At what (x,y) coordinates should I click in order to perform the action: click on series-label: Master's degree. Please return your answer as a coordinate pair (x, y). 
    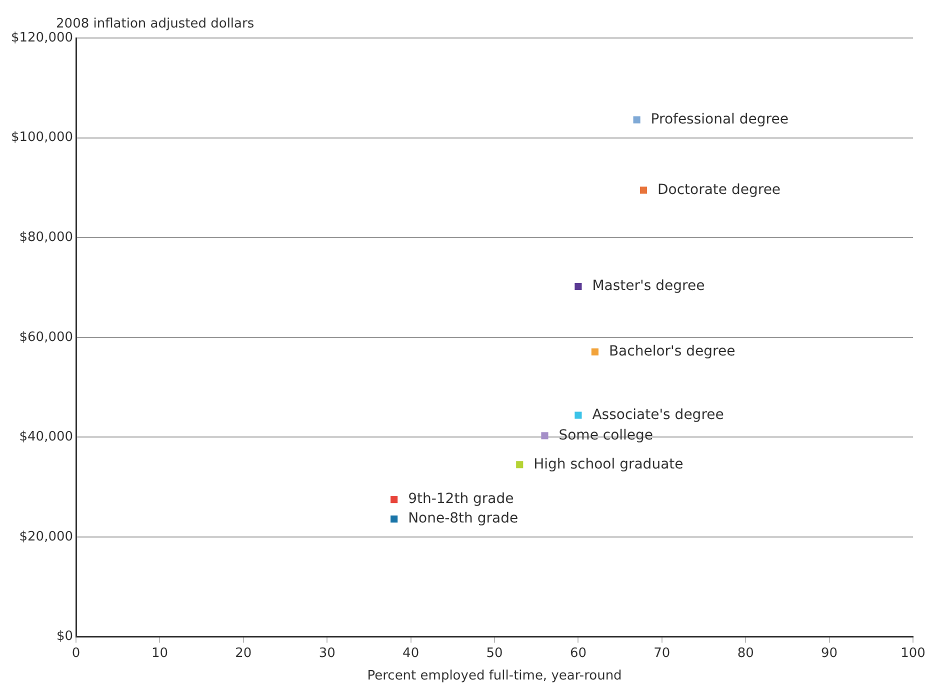
    Looking at the image, I should click on (648, 286).